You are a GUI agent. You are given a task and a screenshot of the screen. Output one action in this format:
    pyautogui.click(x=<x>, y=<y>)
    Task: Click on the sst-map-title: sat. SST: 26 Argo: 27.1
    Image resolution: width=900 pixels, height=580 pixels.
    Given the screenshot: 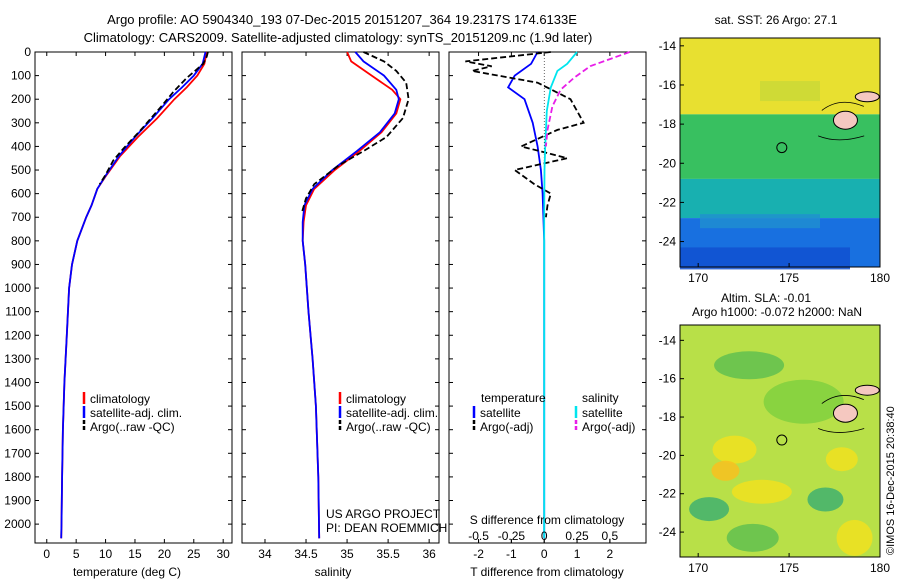 What is the action you would take?
    pyautogui.click(x=776, y=20)
    